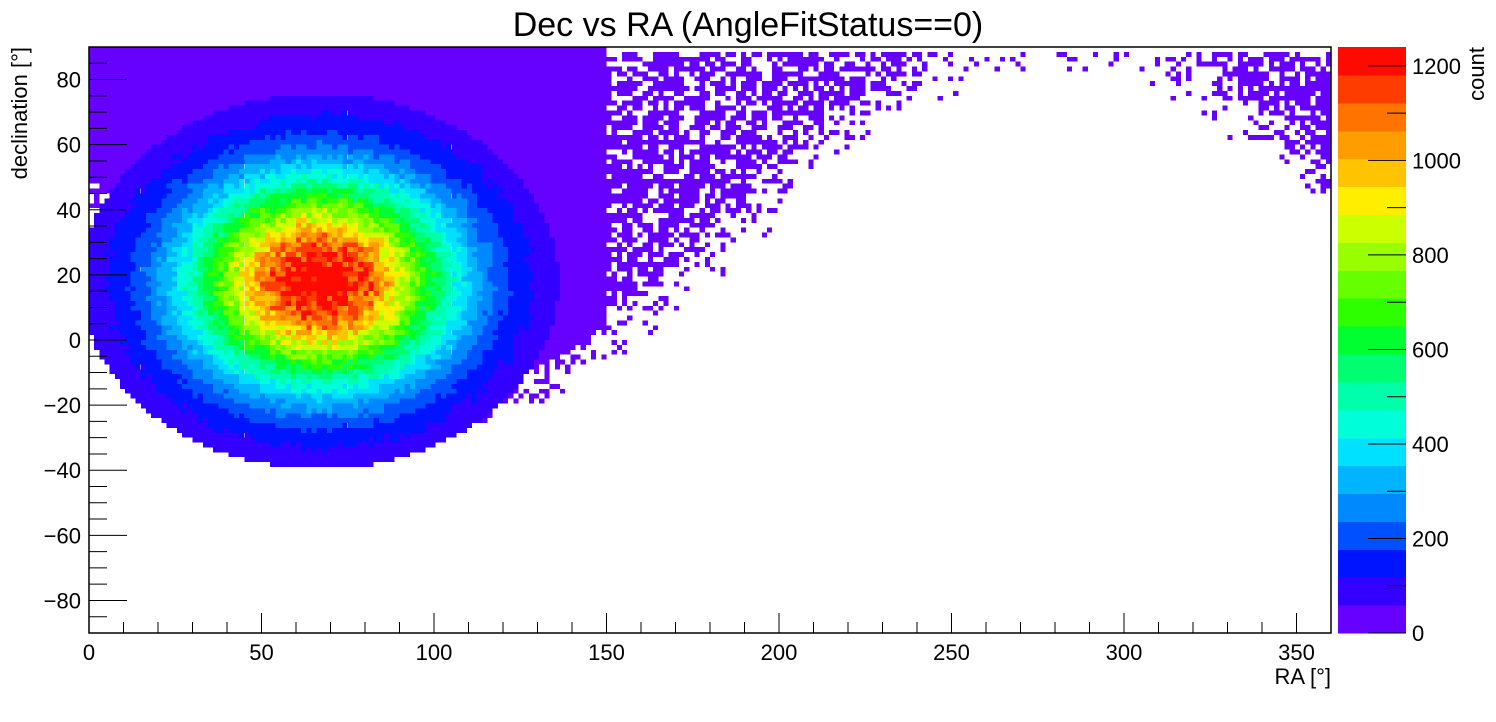  Describe the element at coordinates (779, 652) in the screenshot. I see `x-tick-label: 200` at that location.